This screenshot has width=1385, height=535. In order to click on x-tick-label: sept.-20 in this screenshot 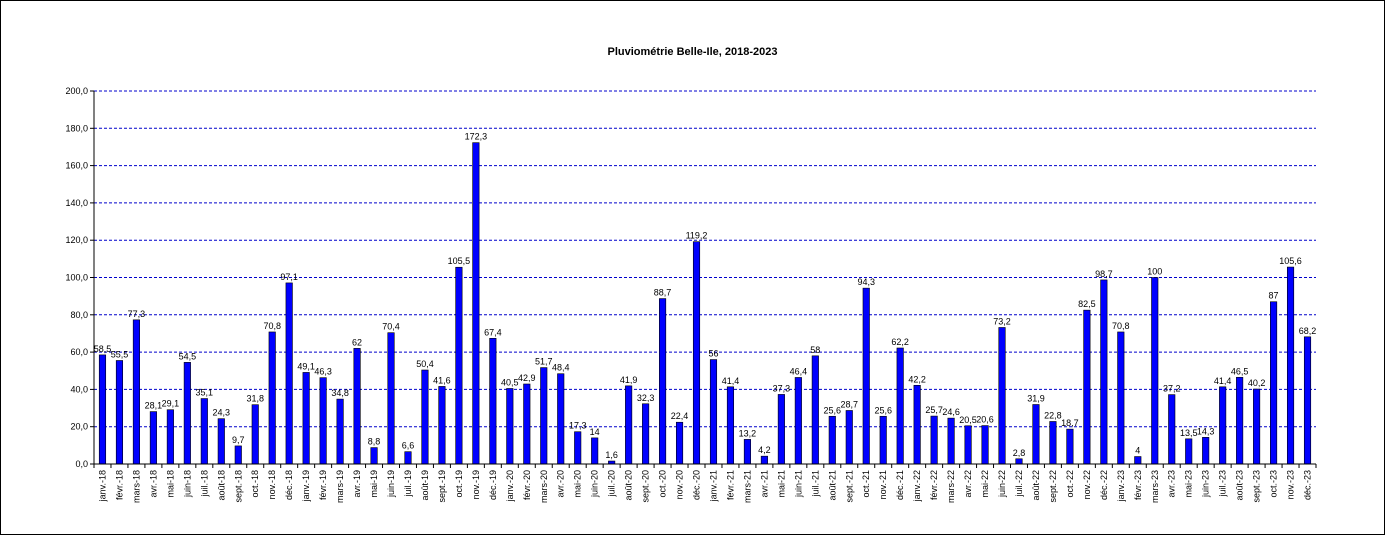, I will do `click(646, 486)`.